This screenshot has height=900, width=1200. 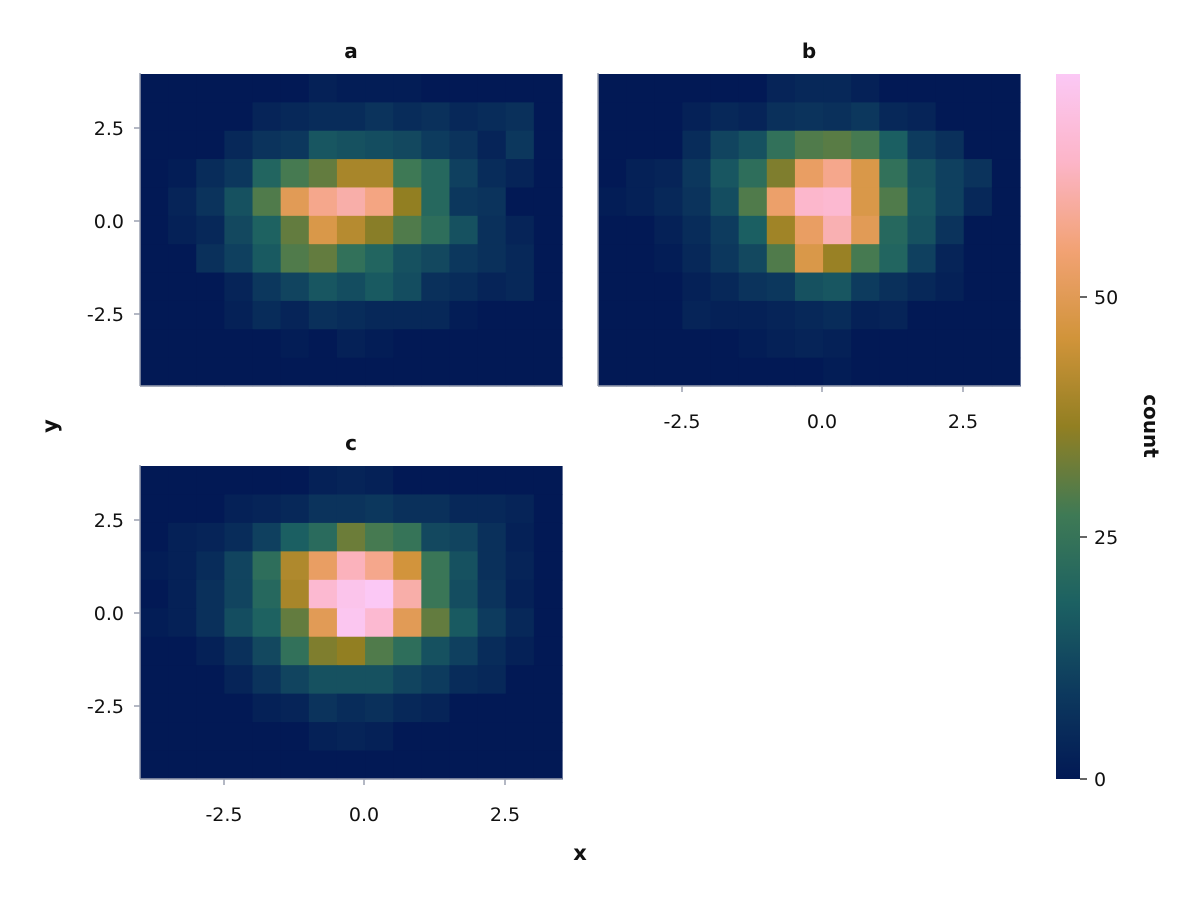 I want to click on panel-a-ytick-label: -2.5, so click(x=105, y=315).